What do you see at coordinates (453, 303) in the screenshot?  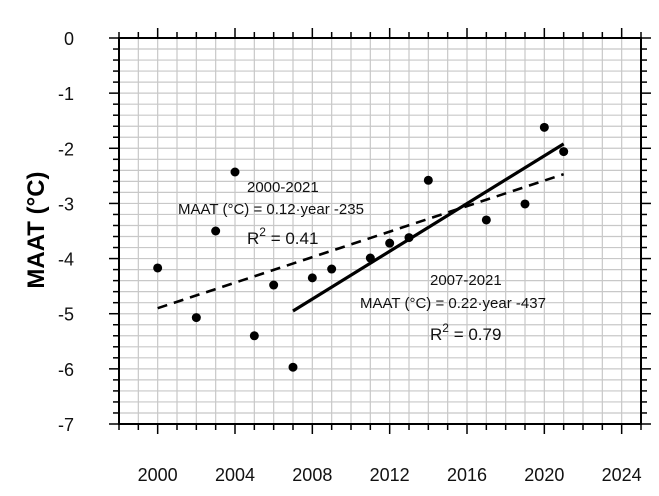 I see `trend2-equation-label: MAAT (°C) = 0.22·year -437` at bounding box center [453, 303].